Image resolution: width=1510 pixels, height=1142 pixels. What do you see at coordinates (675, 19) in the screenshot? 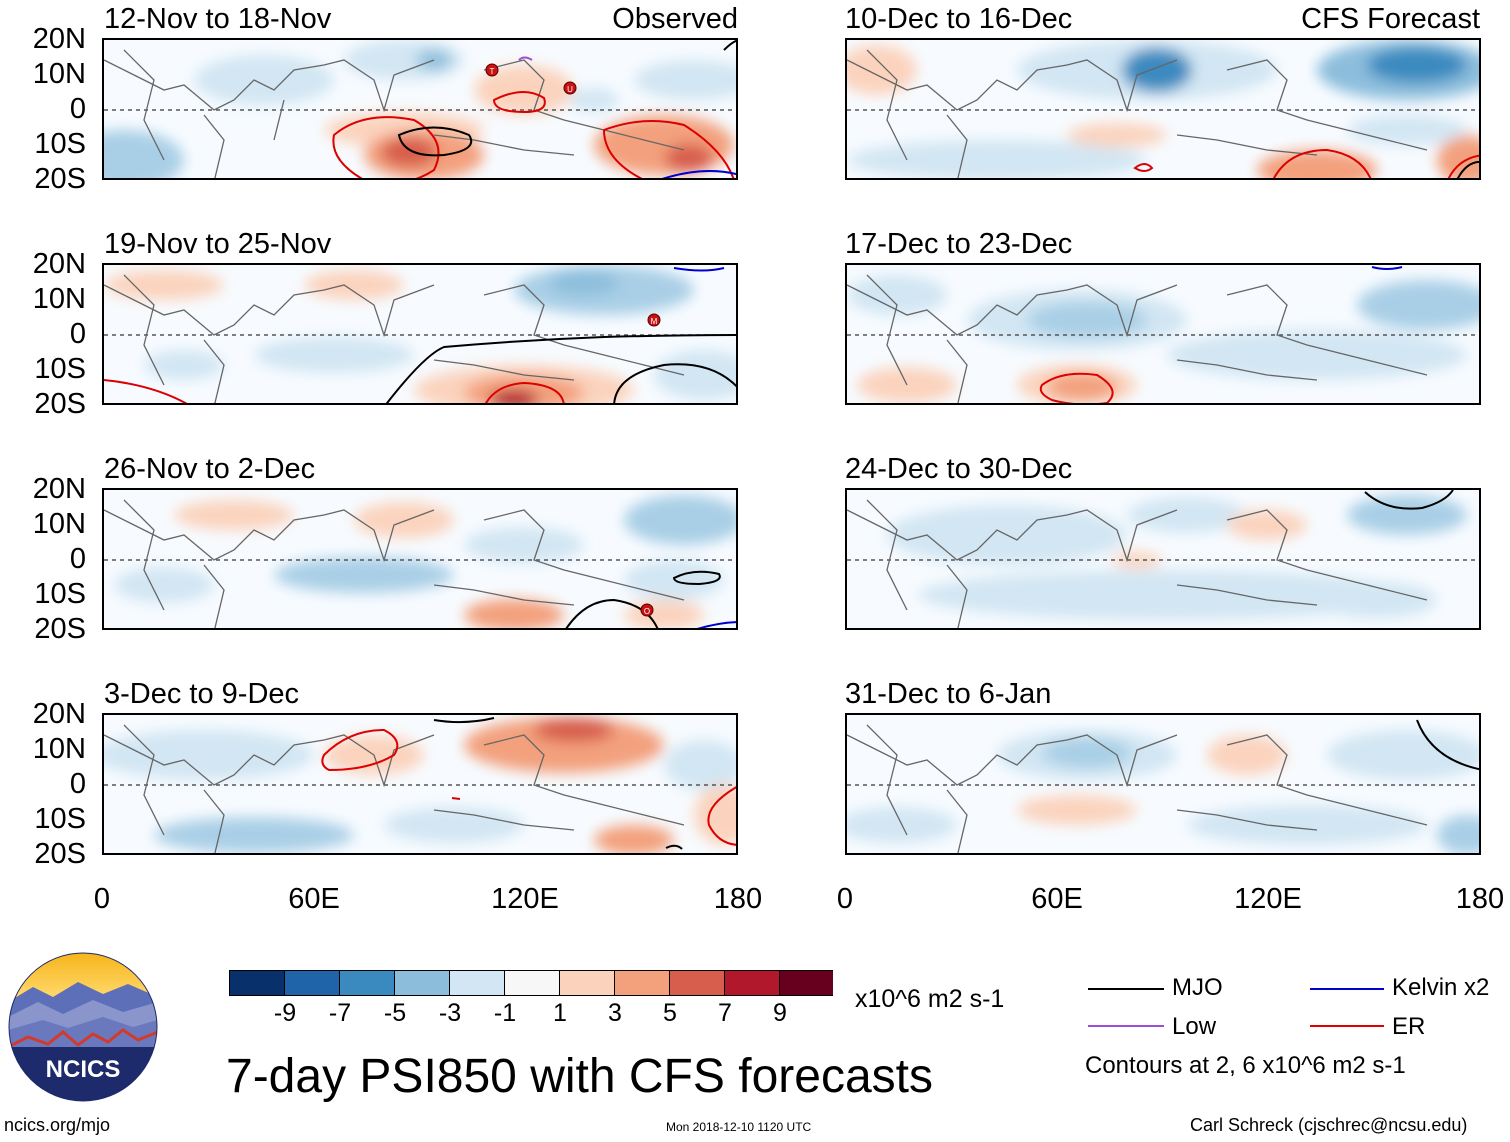
I see `observed-label: Observed` at bounding box center [675, 19].